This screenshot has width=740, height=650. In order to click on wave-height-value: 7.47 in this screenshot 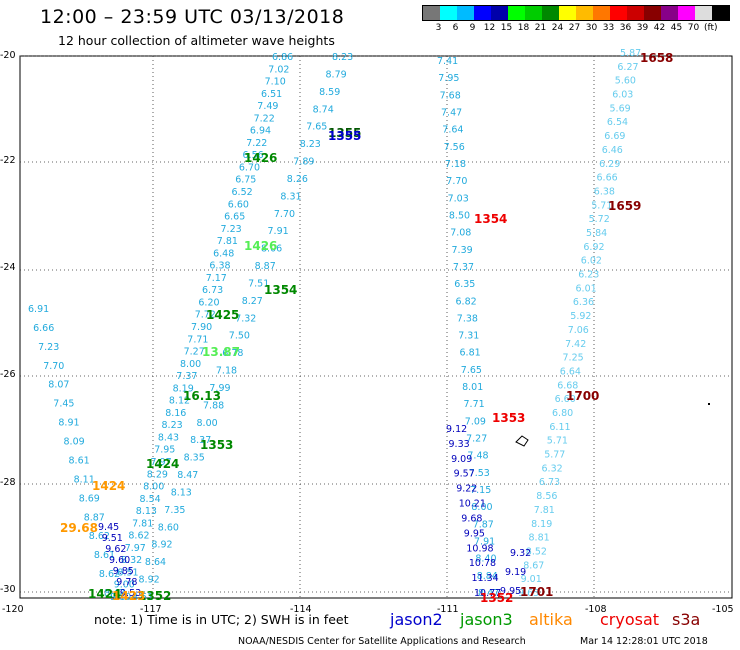, I will do `click(451, 113)`.